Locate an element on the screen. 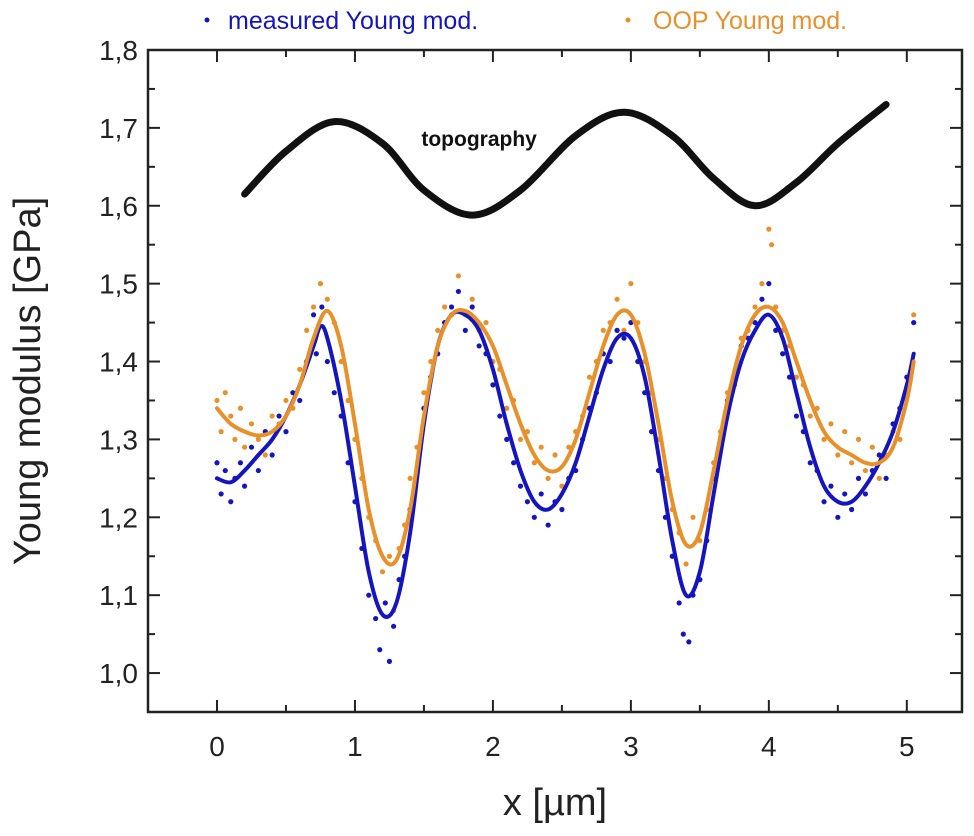 This screenshot has width=974, height=836. x-tick-label: 5 is located at coordinates (907, 746).